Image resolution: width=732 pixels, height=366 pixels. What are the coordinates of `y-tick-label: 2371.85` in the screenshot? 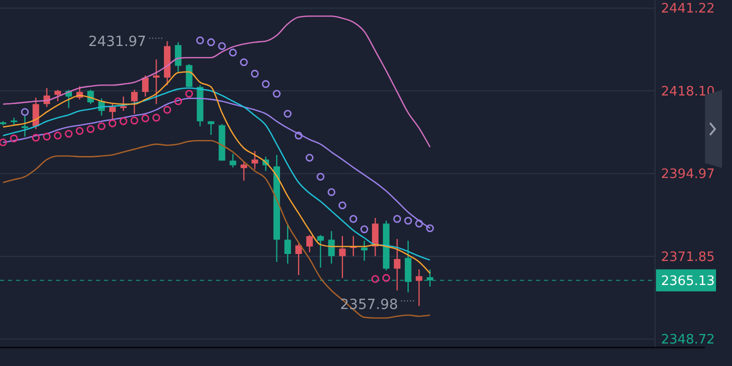 It's located at (688, 257).